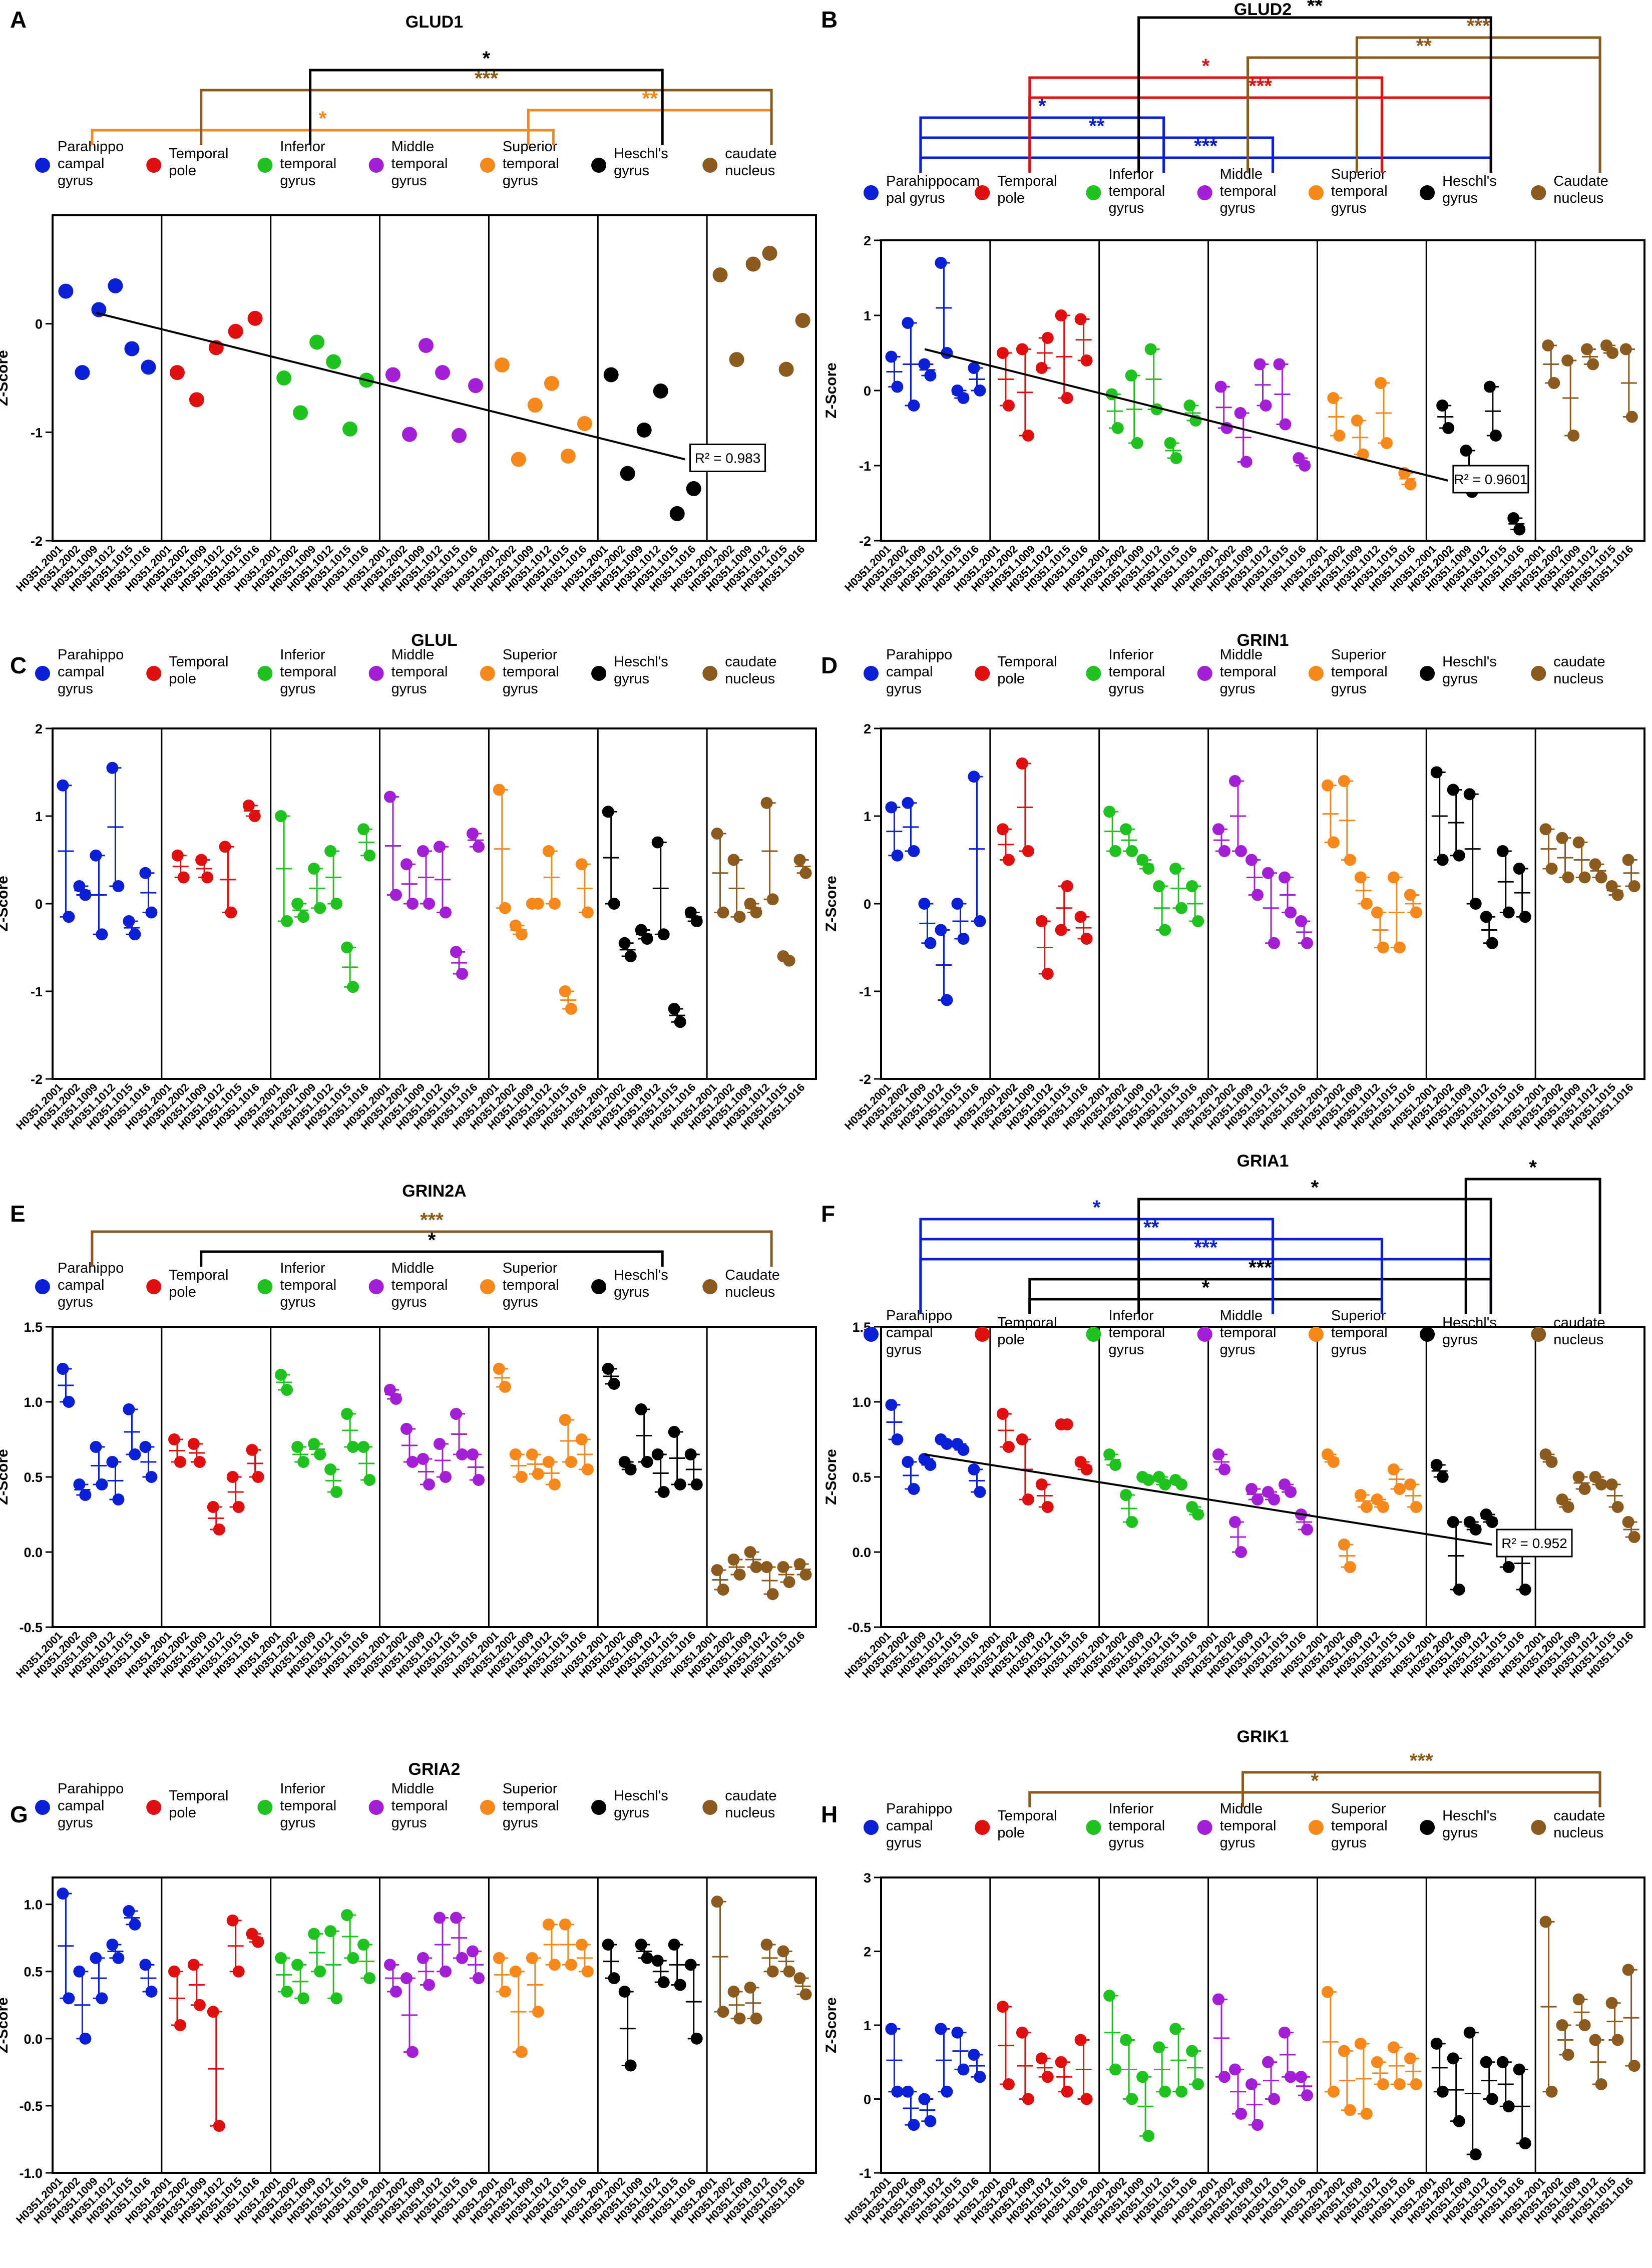  Describe the element at coordinates (641, 662) in the screenshot. I see `legend-label: Heschl's` at that location.